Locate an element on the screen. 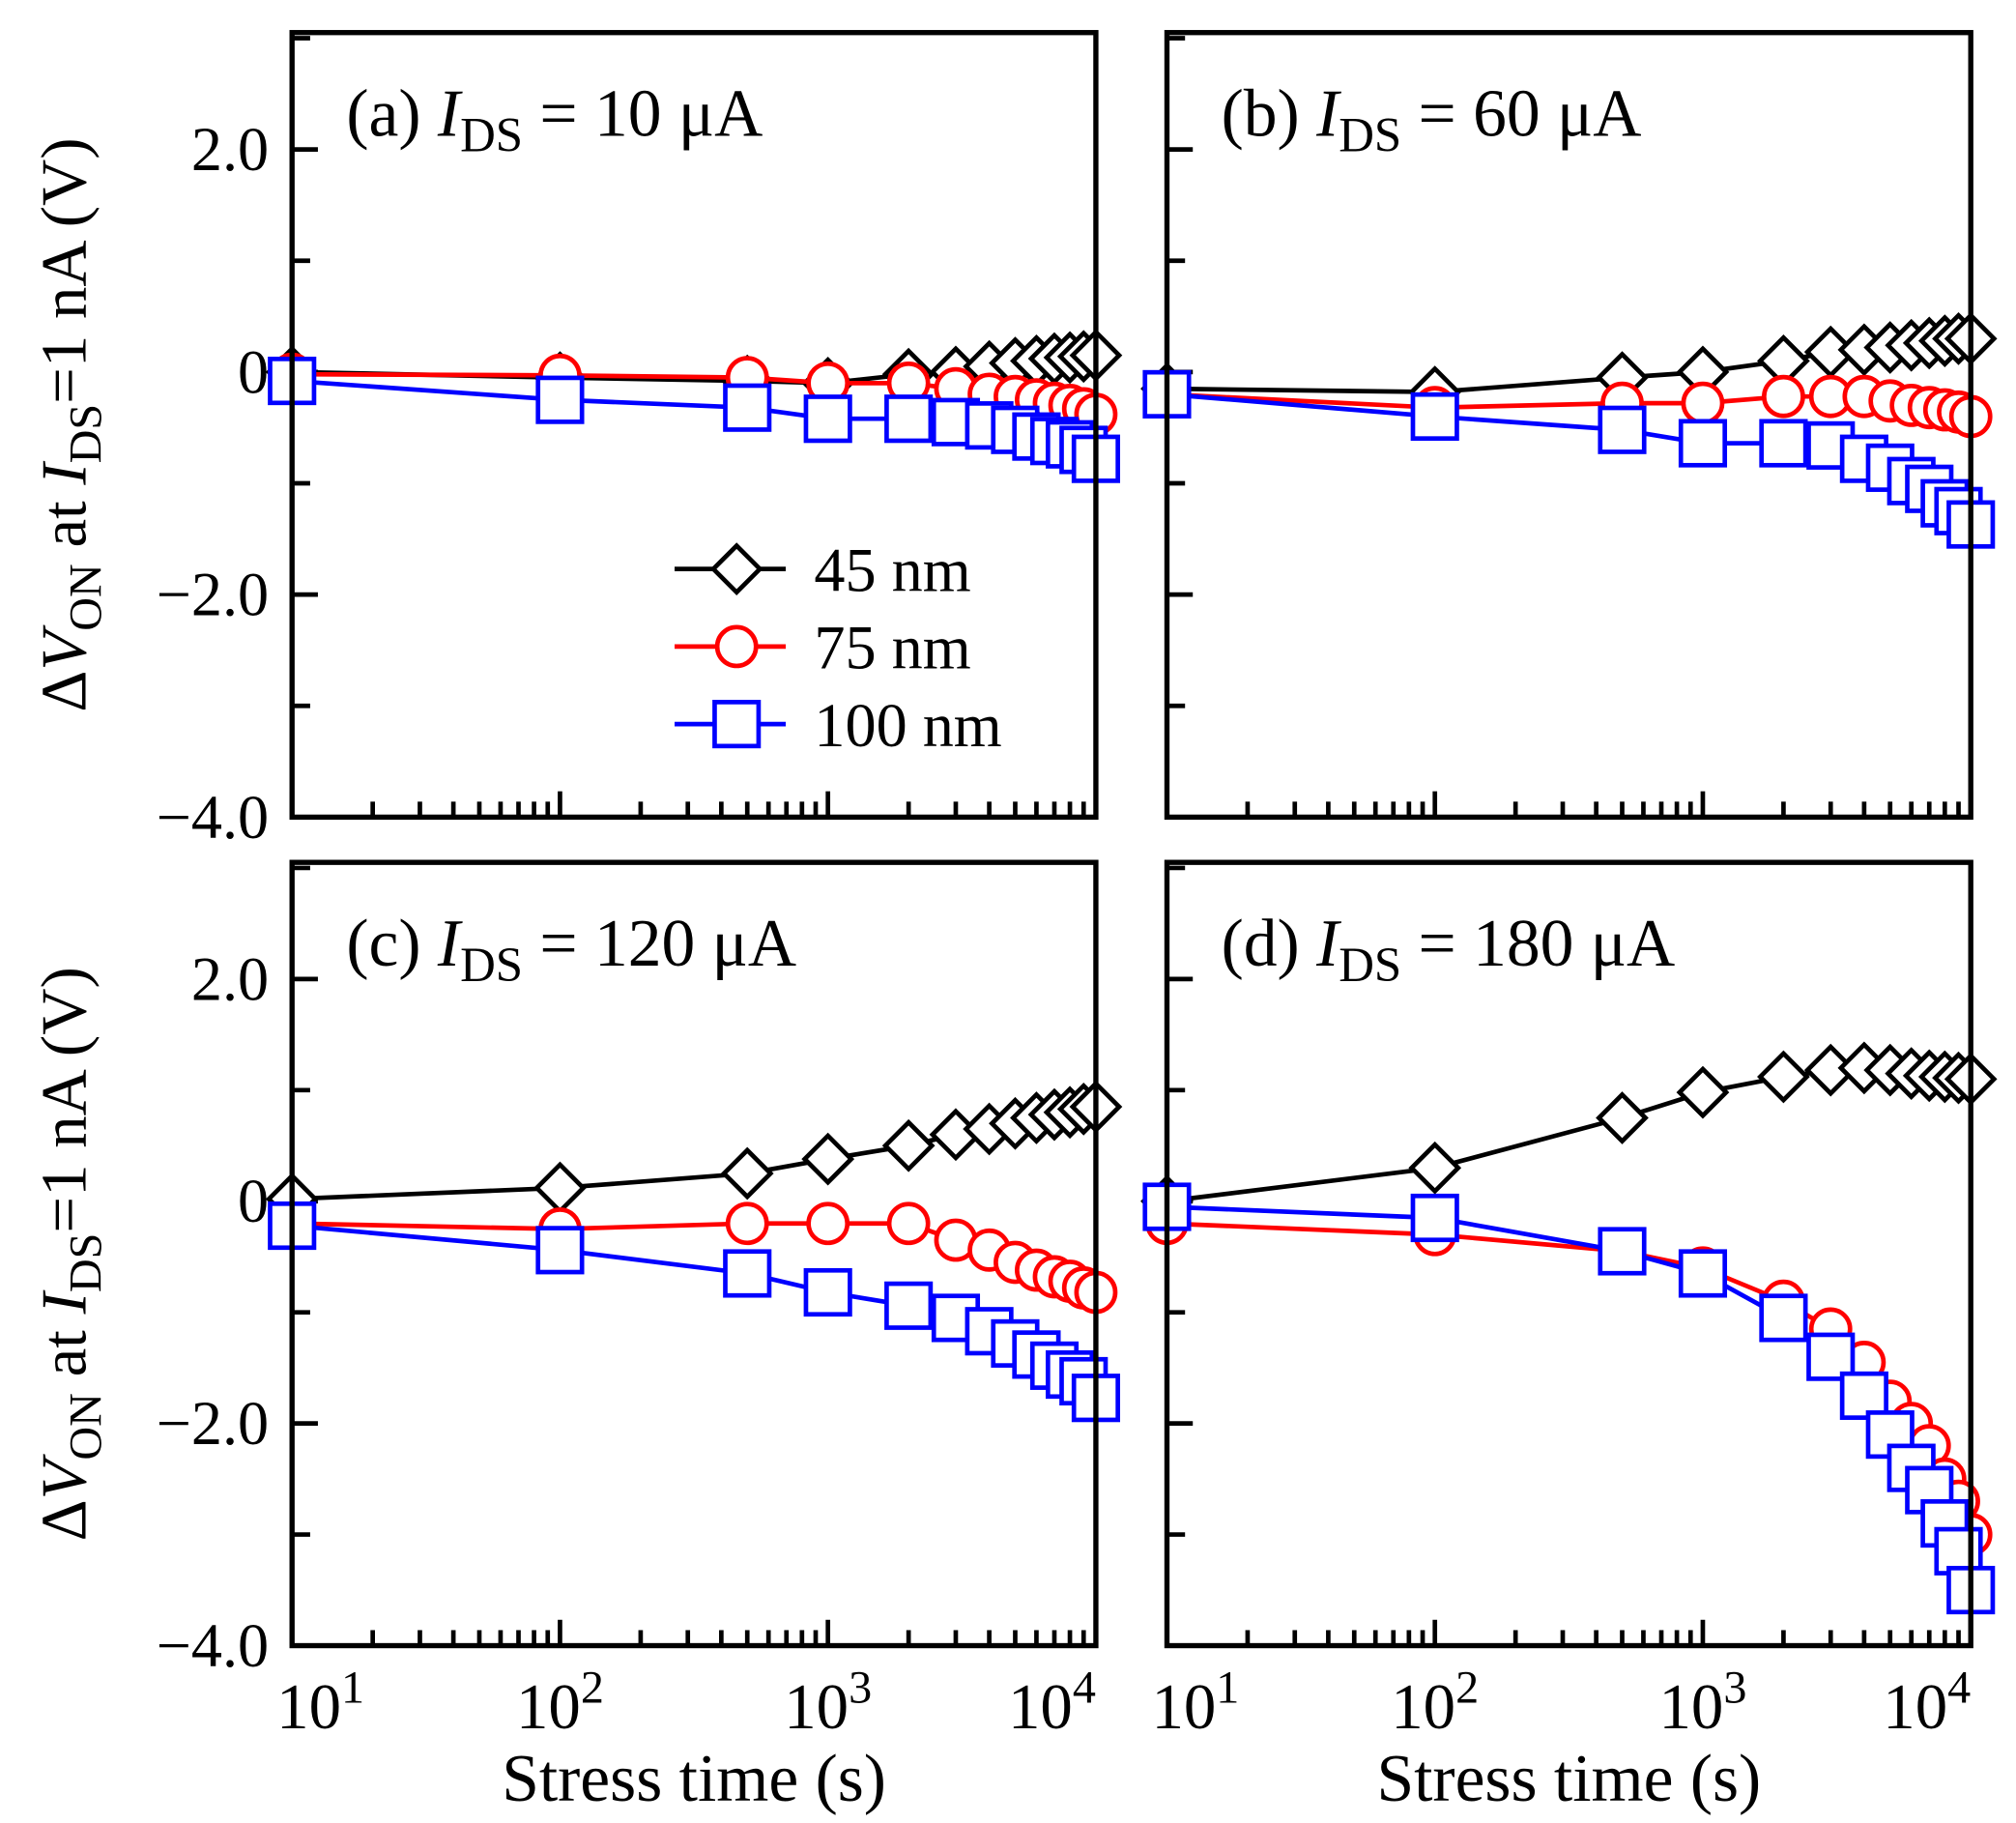 The image size is (2016, 1823). legend-label: 45 nm is located at coordinates (892, 569).